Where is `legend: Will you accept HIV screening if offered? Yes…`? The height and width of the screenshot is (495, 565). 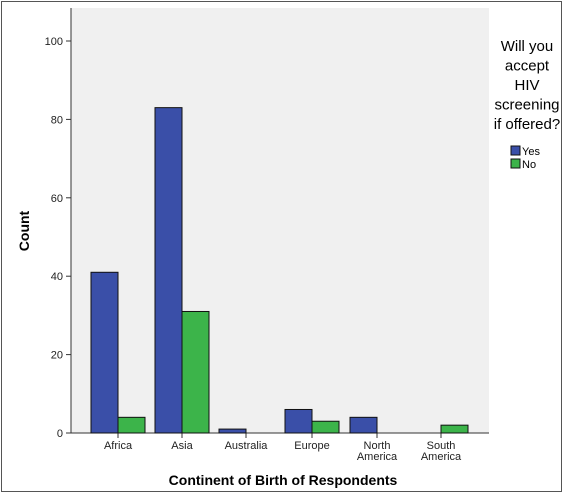
legend: Will you accept HIV screening if offered? Yes… is located at coordinates (527, 104).